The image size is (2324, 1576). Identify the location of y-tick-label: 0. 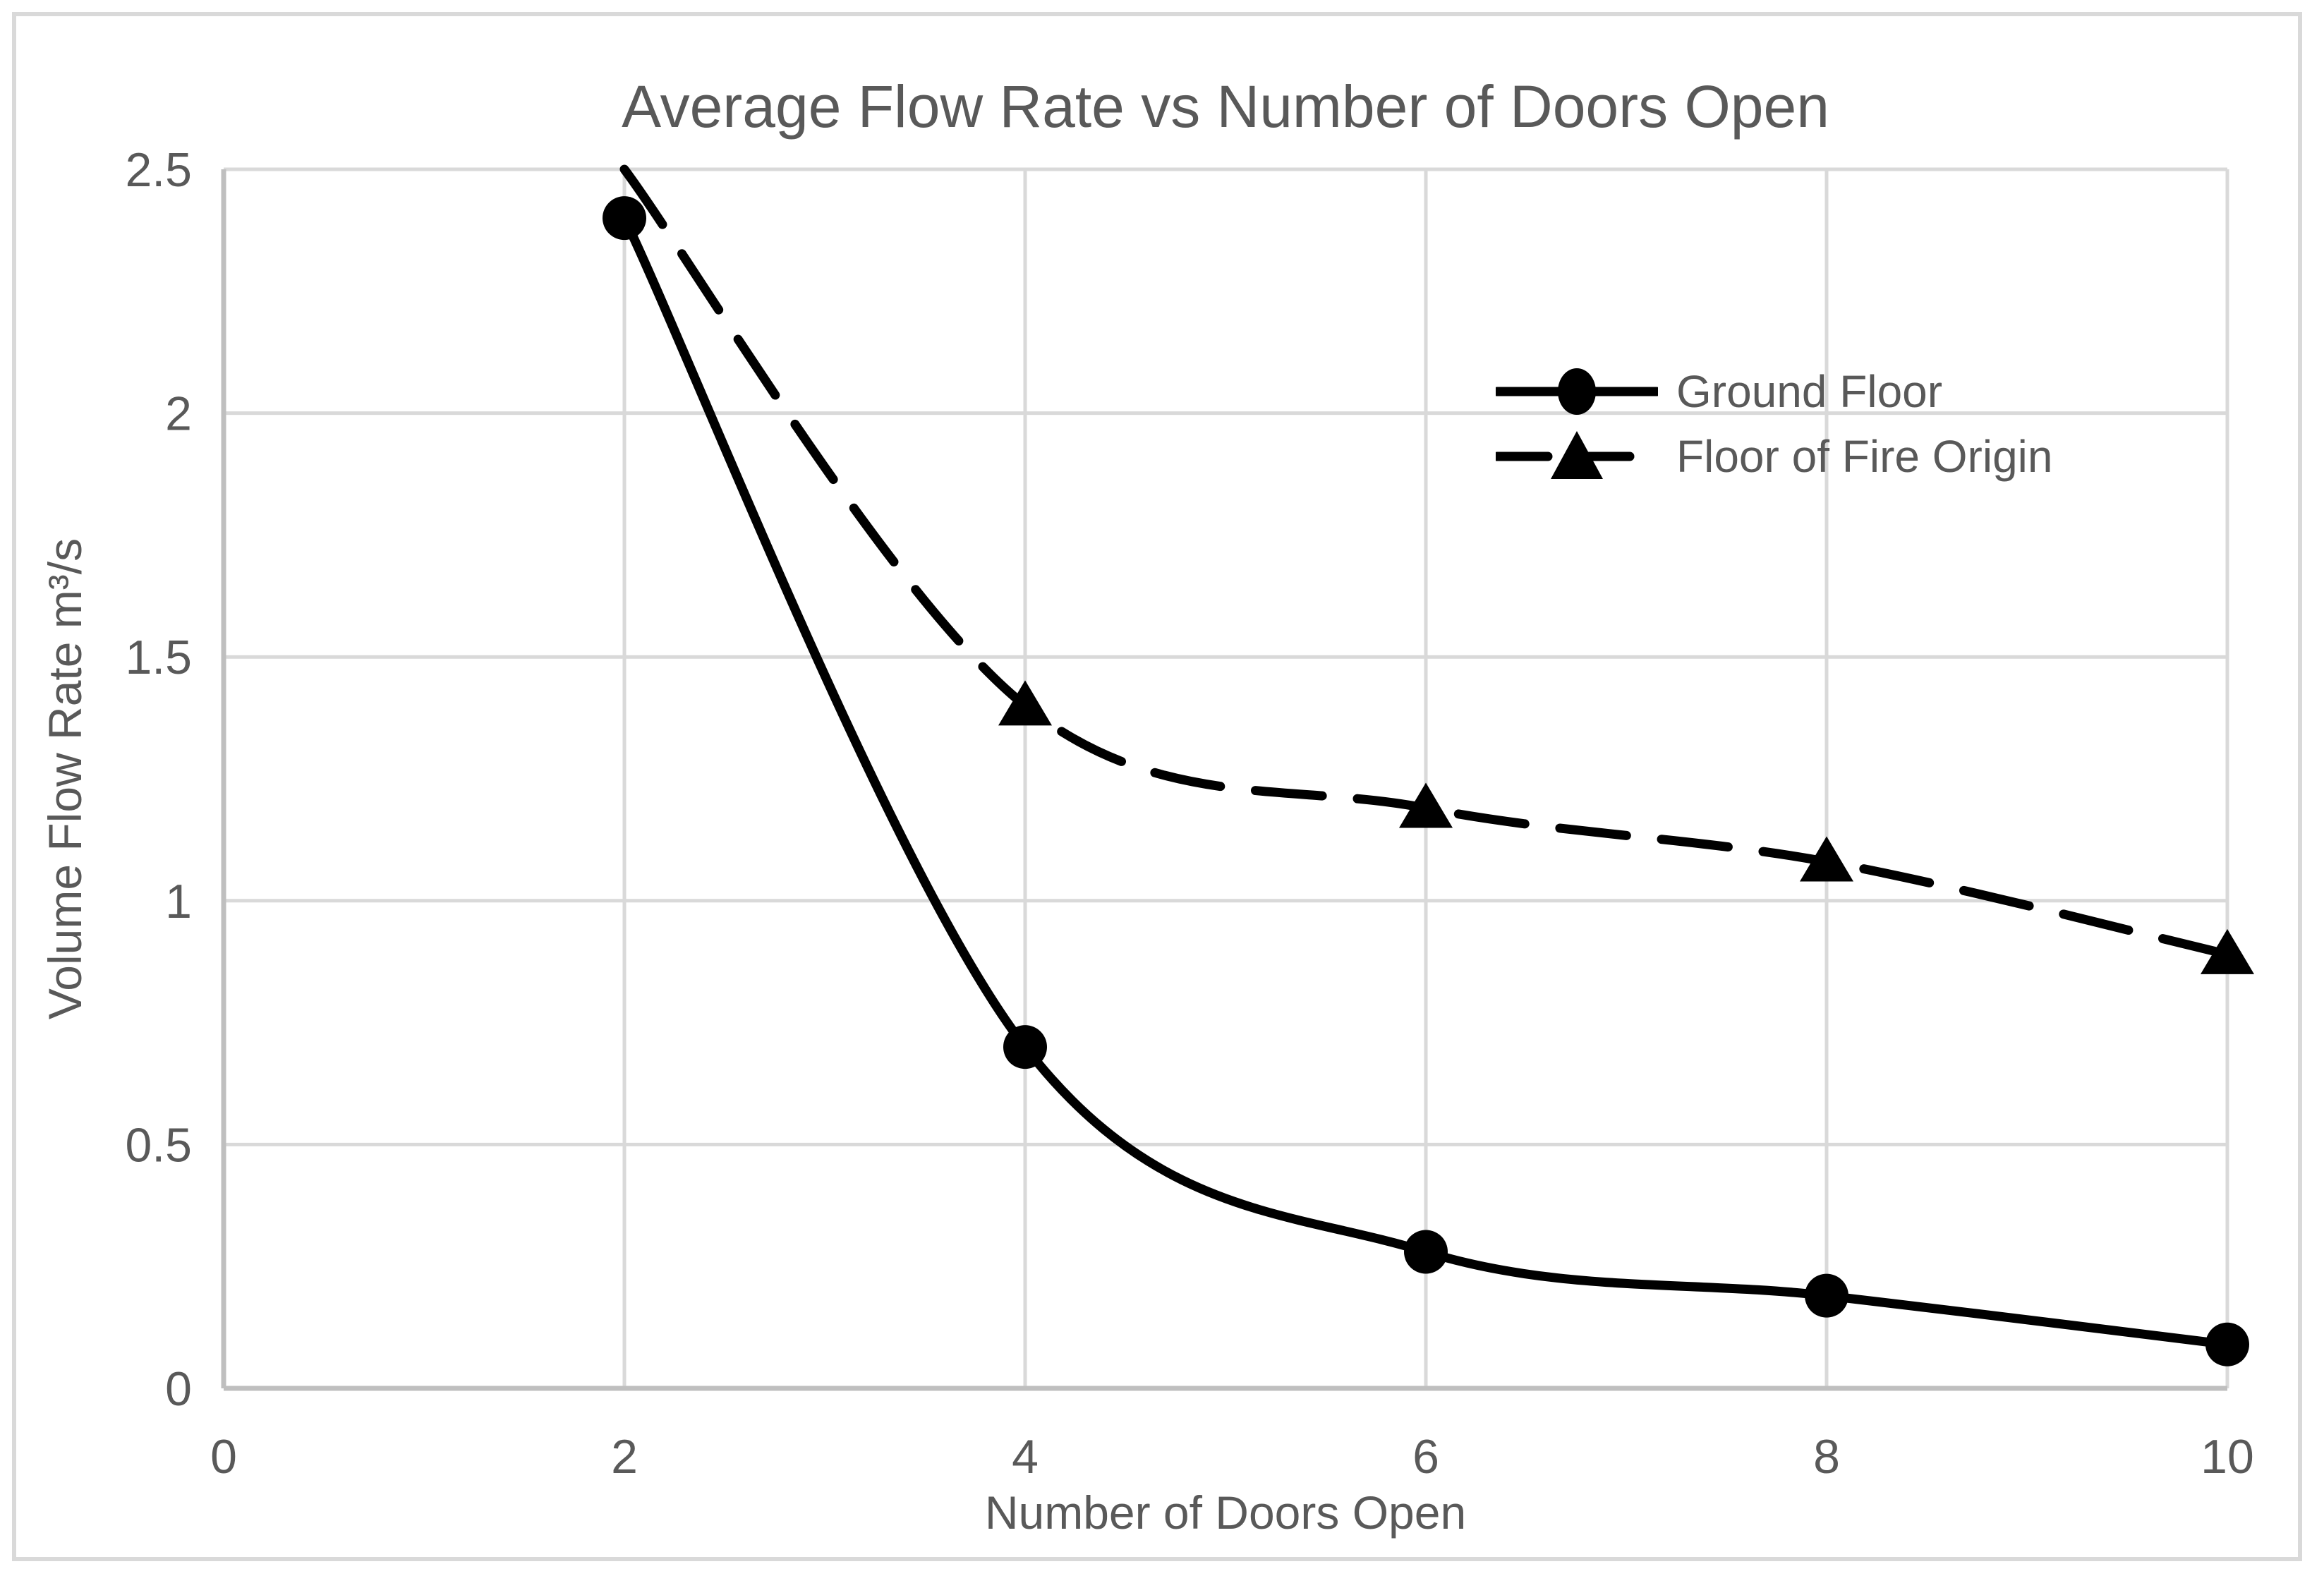
(178, 1389).